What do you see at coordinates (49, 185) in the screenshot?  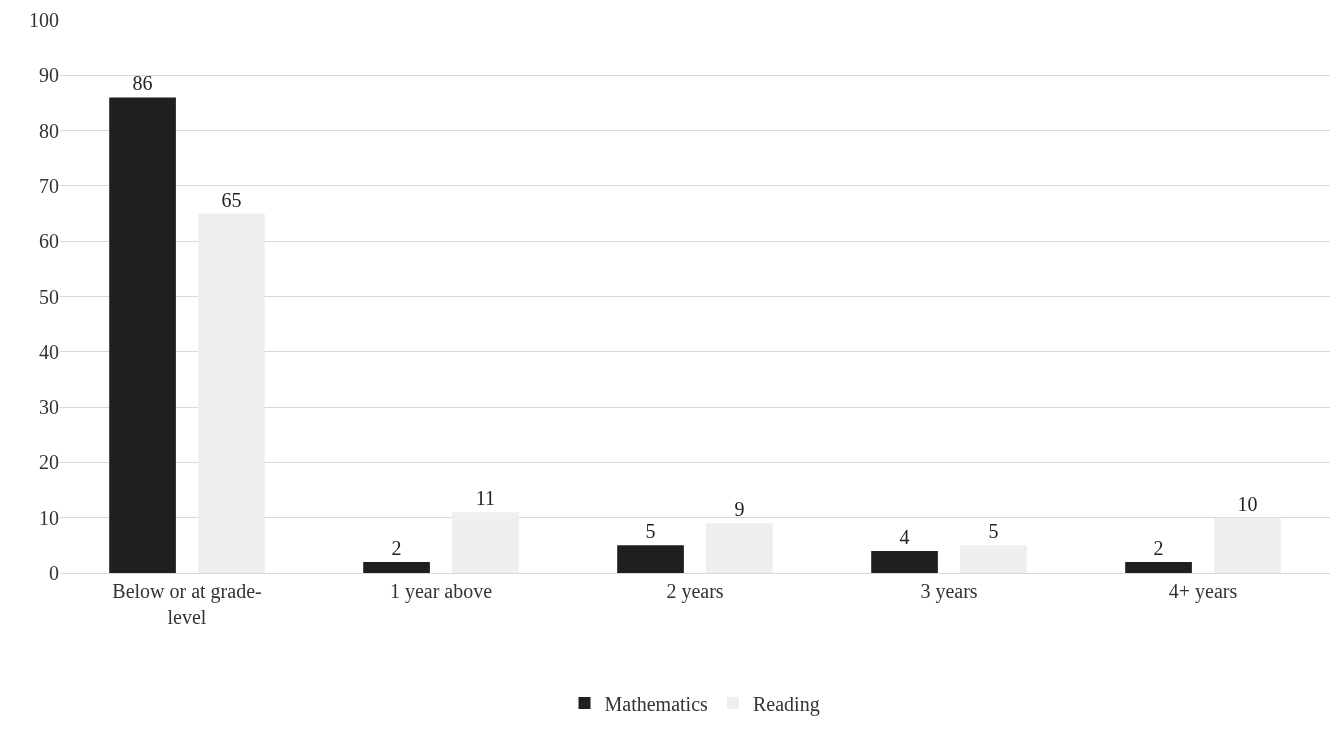 I see `y-tick-label: 70` at bounding box center [49, 185].